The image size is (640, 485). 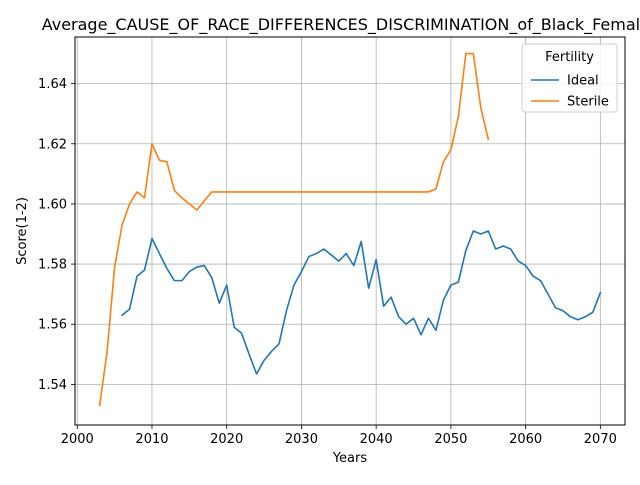 I want to click on y-tick-label: 1.58, so click(x=52, y=265).